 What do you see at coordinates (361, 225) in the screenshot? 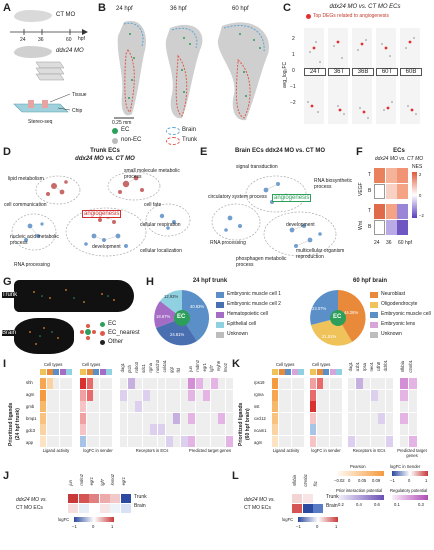
I see `f-row-wnt: Wnt` at bounding box center [361, 225].